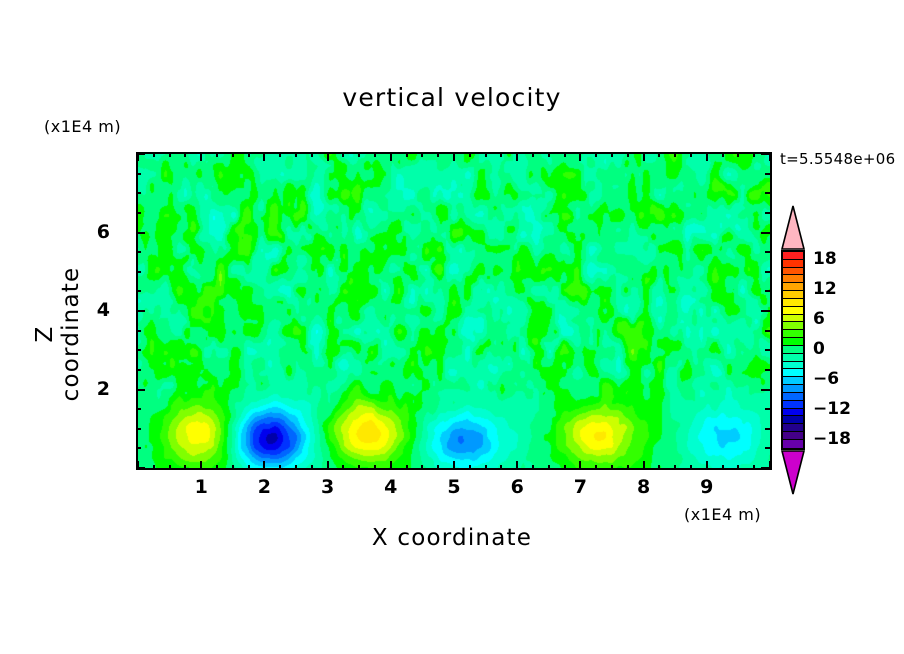  Describe the element at coordinates (826, 379) in the screenshot. I see `colorbar-tick-label: −6` at that location.